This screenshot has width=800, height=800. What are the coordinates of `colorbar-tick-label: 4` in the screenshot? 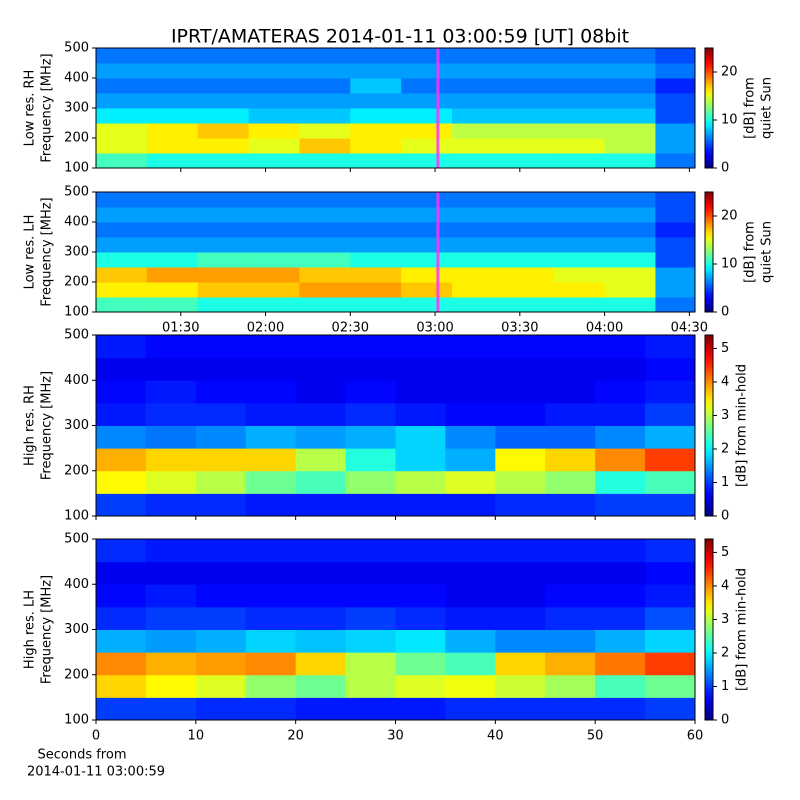 It's located at (725, 381).